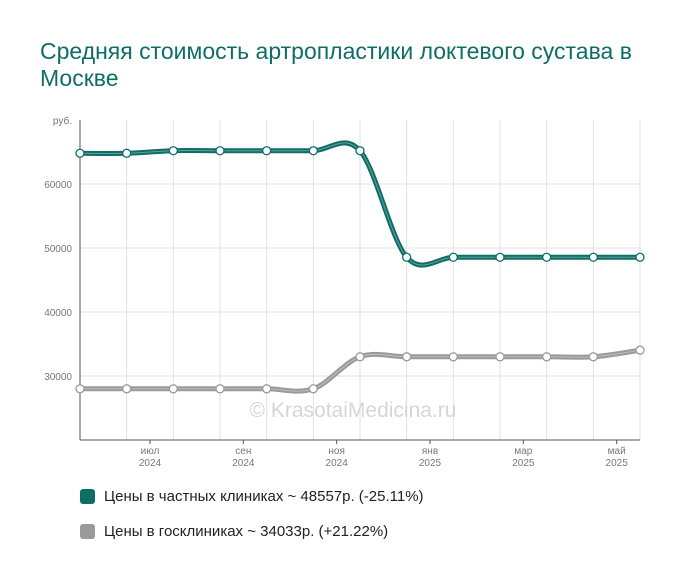  Describe the element at coordinates (87, 531) in the screenshot. I see `legend-swatch-public` at that location.